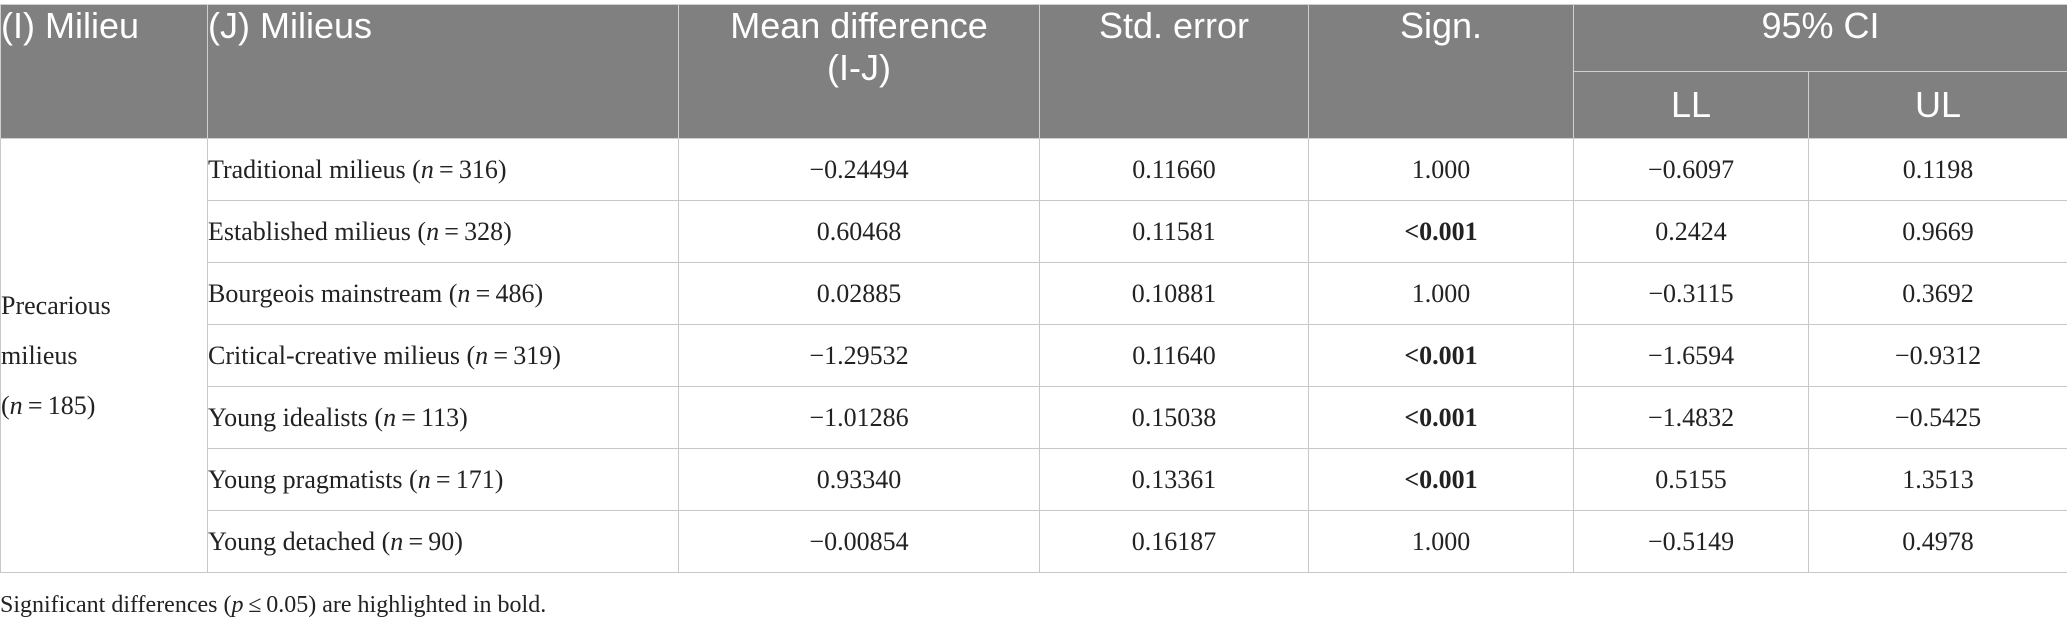 The height and width of the screenshot is (629, 2067). I want to click on cell-ll: −0.5149, so click(1691, 541).